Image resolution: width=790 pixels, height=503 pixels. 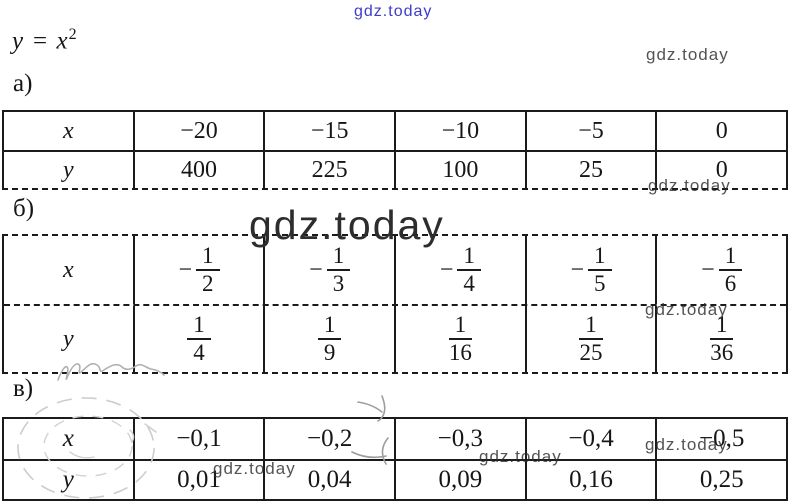 What do you see at coordinates (23, 388) in the screenshot?
I see `section-label-v: в)` at bounding box center [23, 388].